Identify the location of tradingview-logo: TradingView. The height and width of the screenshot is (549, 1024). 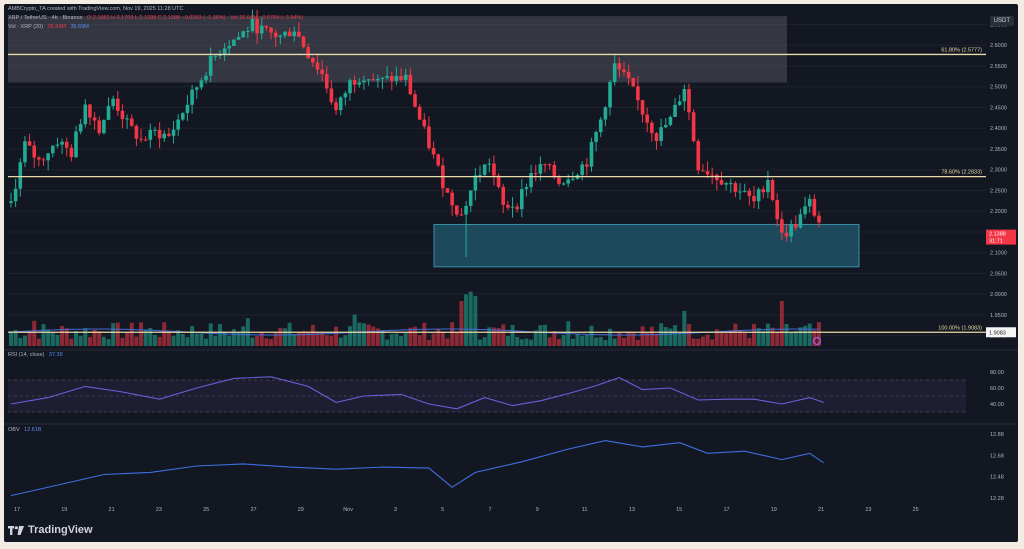
(50, 530).